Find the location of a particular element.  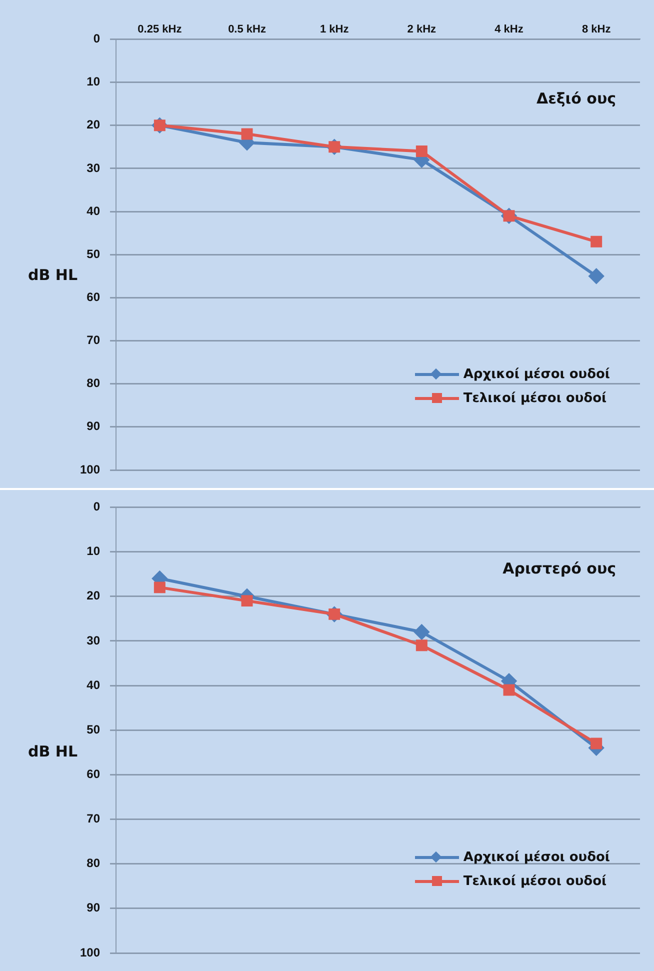

annotation: Αριστερό ους is located at coordinates (559, 569).